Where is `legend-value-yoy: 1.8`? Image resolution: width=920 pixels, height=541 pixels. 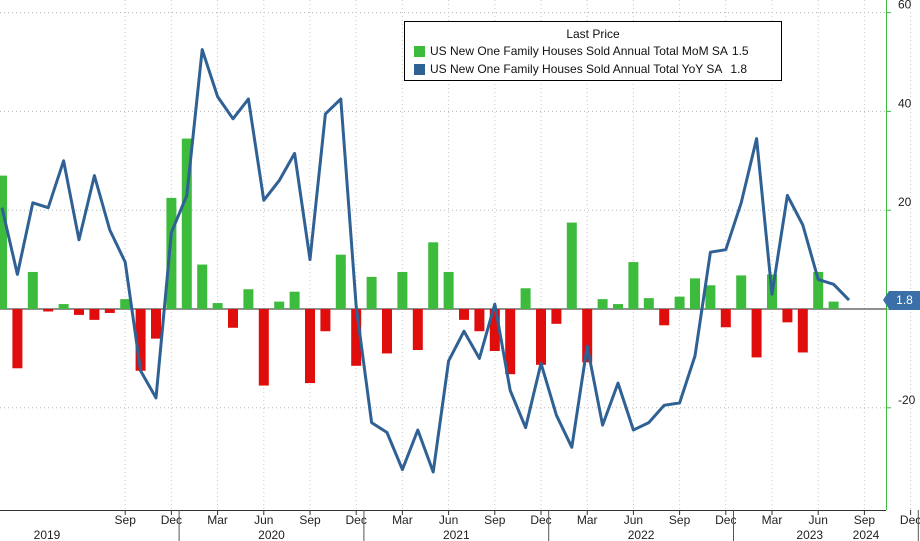 legend-value-yoy: 1.8 is located at coordinates (739, 69).